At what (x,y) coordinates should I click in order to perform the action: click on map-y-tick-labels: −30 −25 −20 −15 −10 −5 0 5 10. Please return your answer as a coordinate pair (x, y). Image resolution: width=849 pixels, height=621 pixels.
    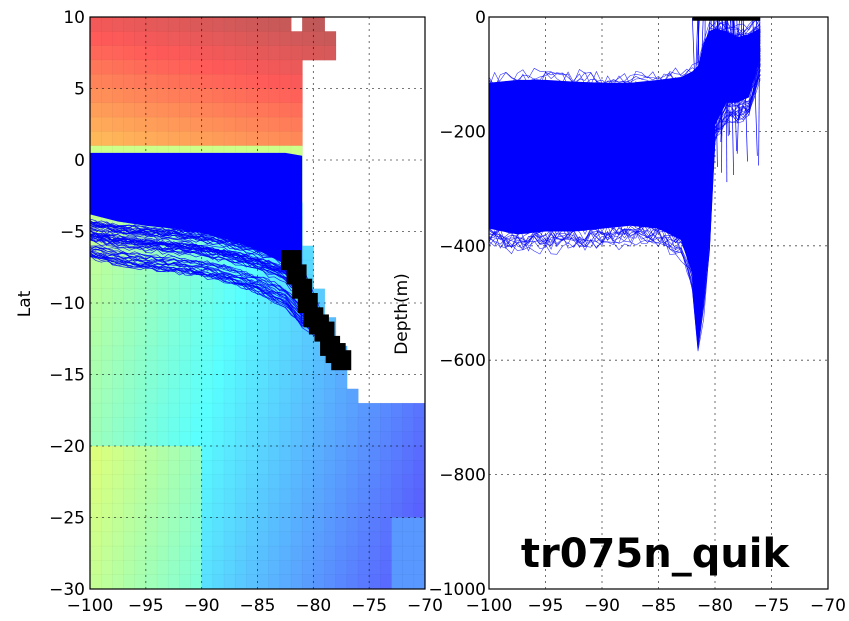
    Looking at the image, I should click on (67, 304).